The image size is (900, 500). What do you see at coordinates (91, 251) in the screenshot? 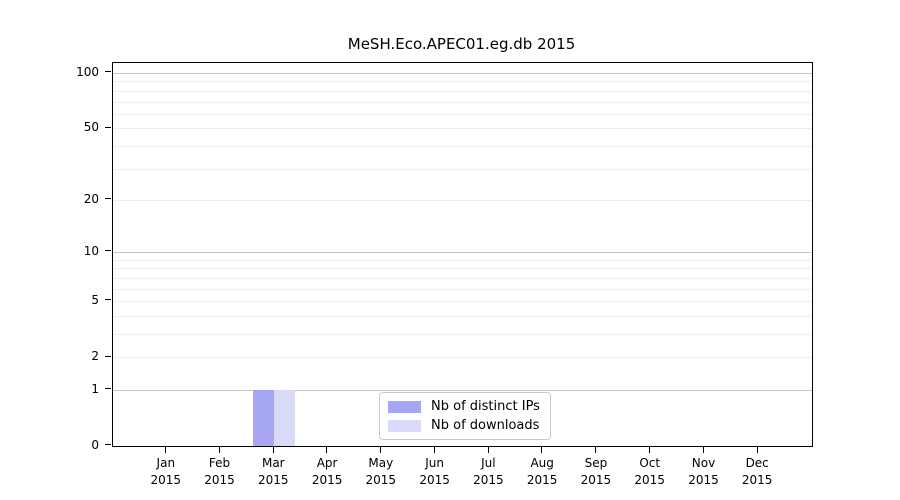
I see `y-tick-label: 10` at bounding box center [91, 251].